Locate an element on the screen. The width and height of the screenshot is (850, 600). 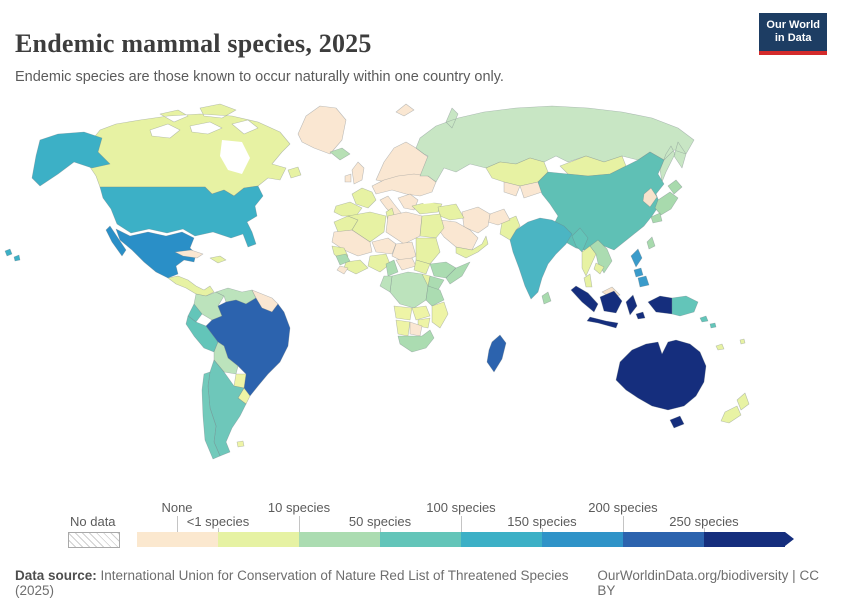
country-central-europe is located at coordinates (404, 185).